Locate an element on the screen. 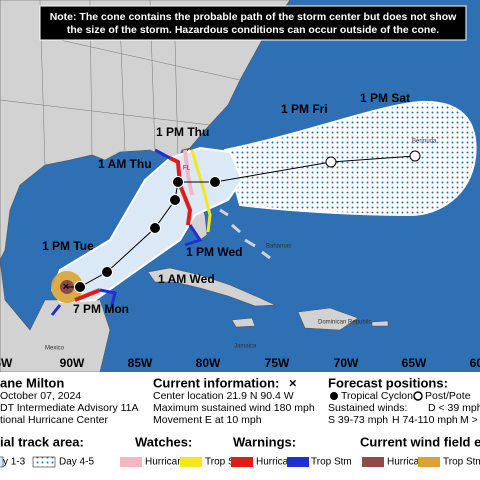 Image resolution: width=480 pixels, height=480 pixels. trop-stm-warning is located at coordinates (126, 232).